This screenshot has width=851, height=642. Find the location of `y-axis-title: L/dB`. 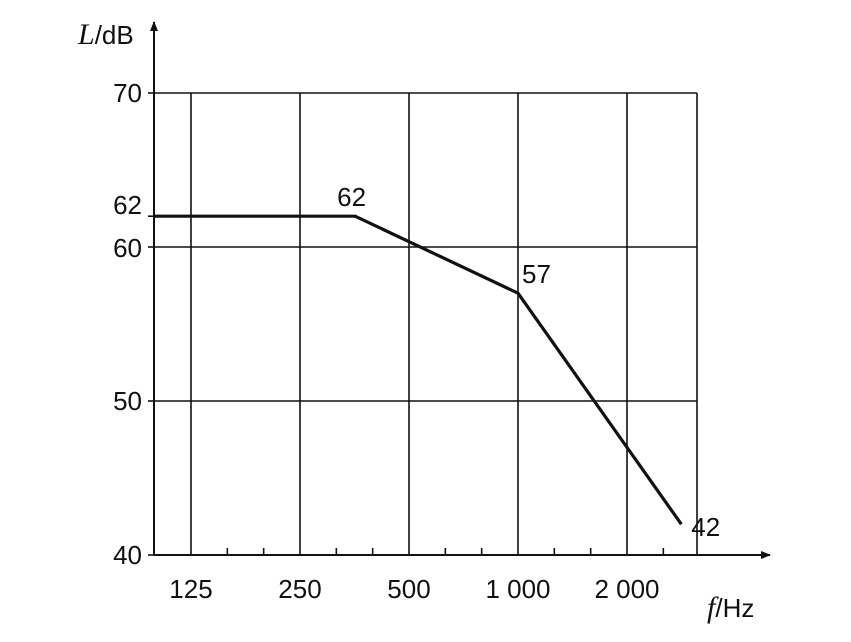

y-axis-title: L/dB is located at coordinates (105, 34).